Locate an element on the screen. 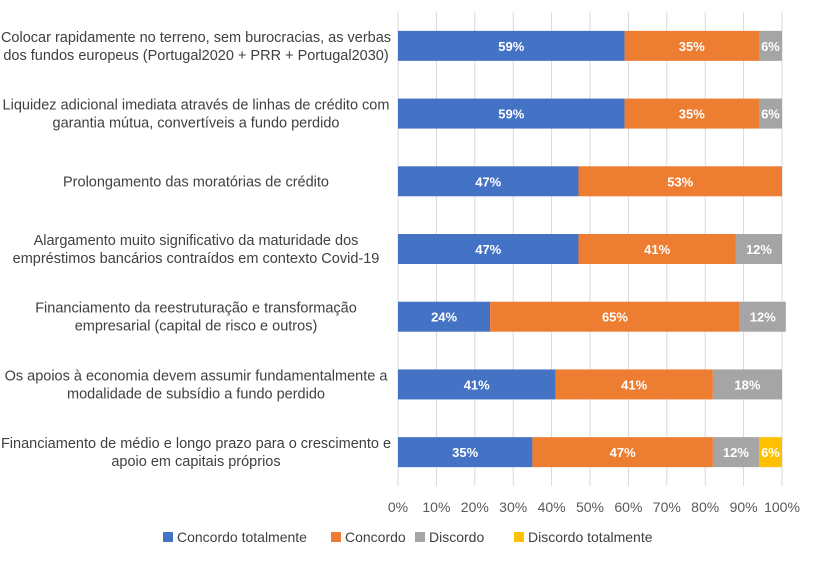 The height and width of the screenshot is (561, 815). legend-label: Discordo totalmente is located at coordinates (590, 537).